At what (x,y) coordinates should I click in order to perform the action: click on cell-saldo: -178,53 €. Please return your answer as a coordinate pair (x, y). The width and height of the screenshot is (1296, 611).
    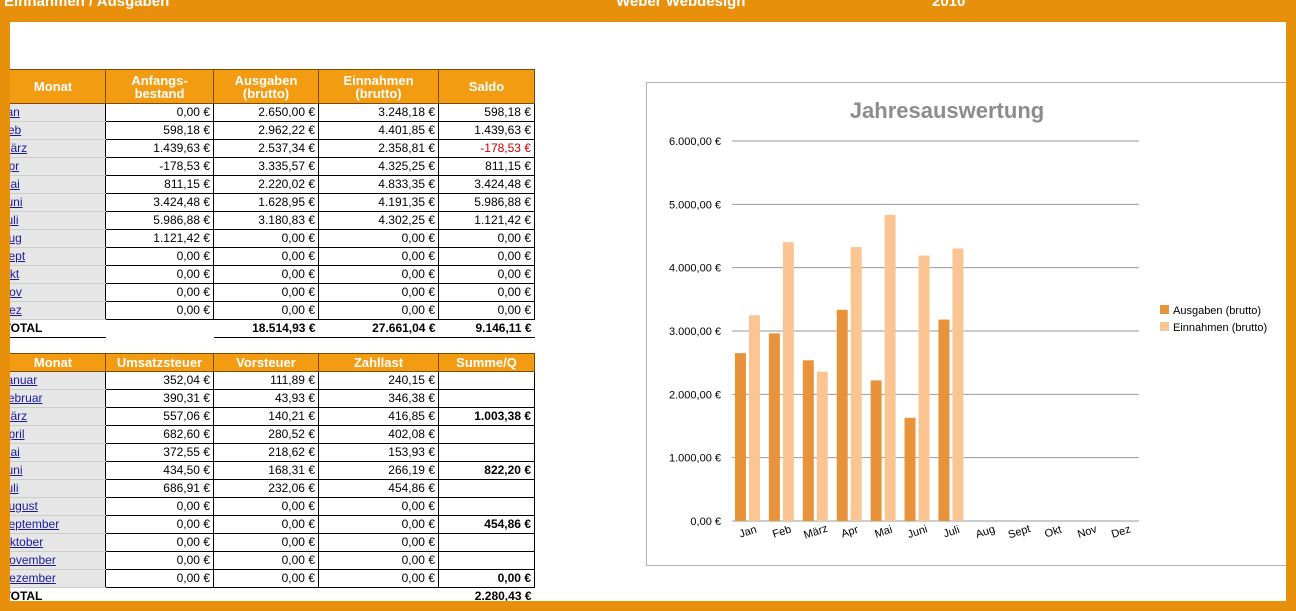
    Looking at the image, I should click on (486, 148).